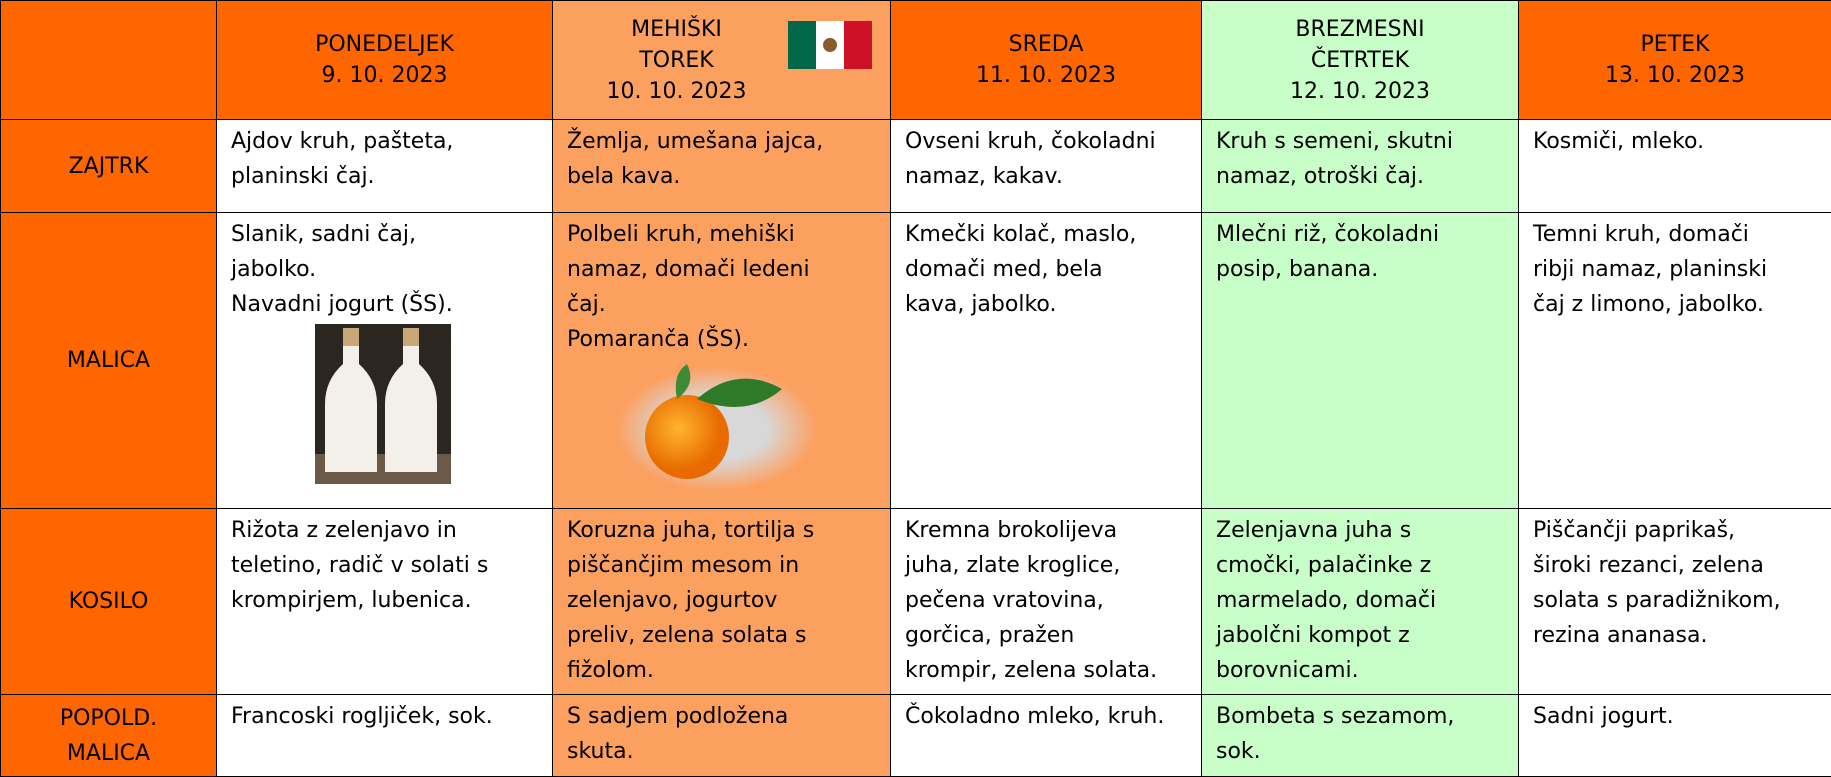  I want to click on text-line: Ovseni kruh, čokoladni, so click(1046, 141).